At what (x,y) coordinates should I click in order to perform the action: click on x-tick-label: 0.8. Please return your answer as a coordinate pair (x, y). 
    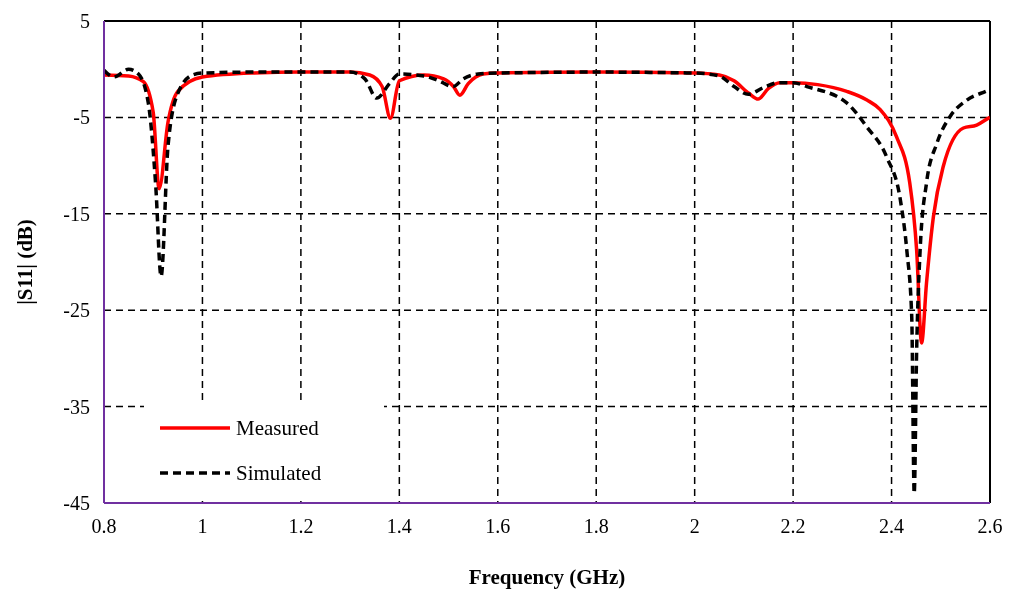
    Looking at the image, I should click on (104, 526).